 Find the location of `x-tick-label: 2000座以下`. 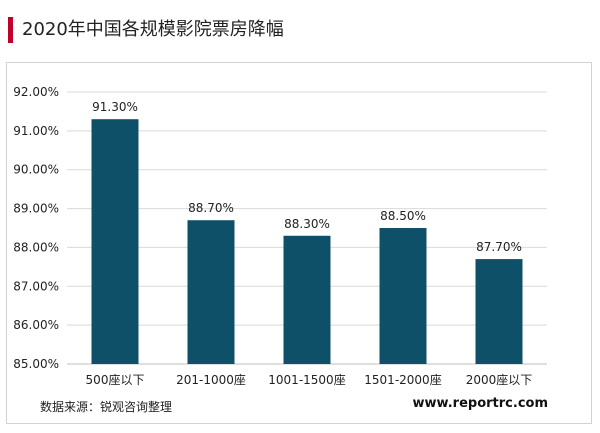

x-tick-label: 2000座以下 is located at coordinates (499, 379).